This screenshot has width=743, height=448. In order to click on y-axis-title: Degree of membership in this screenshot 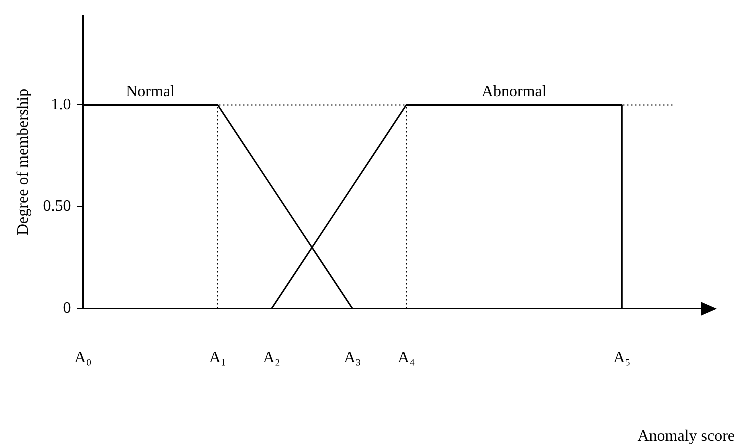, I will do `click(23, 162)`.